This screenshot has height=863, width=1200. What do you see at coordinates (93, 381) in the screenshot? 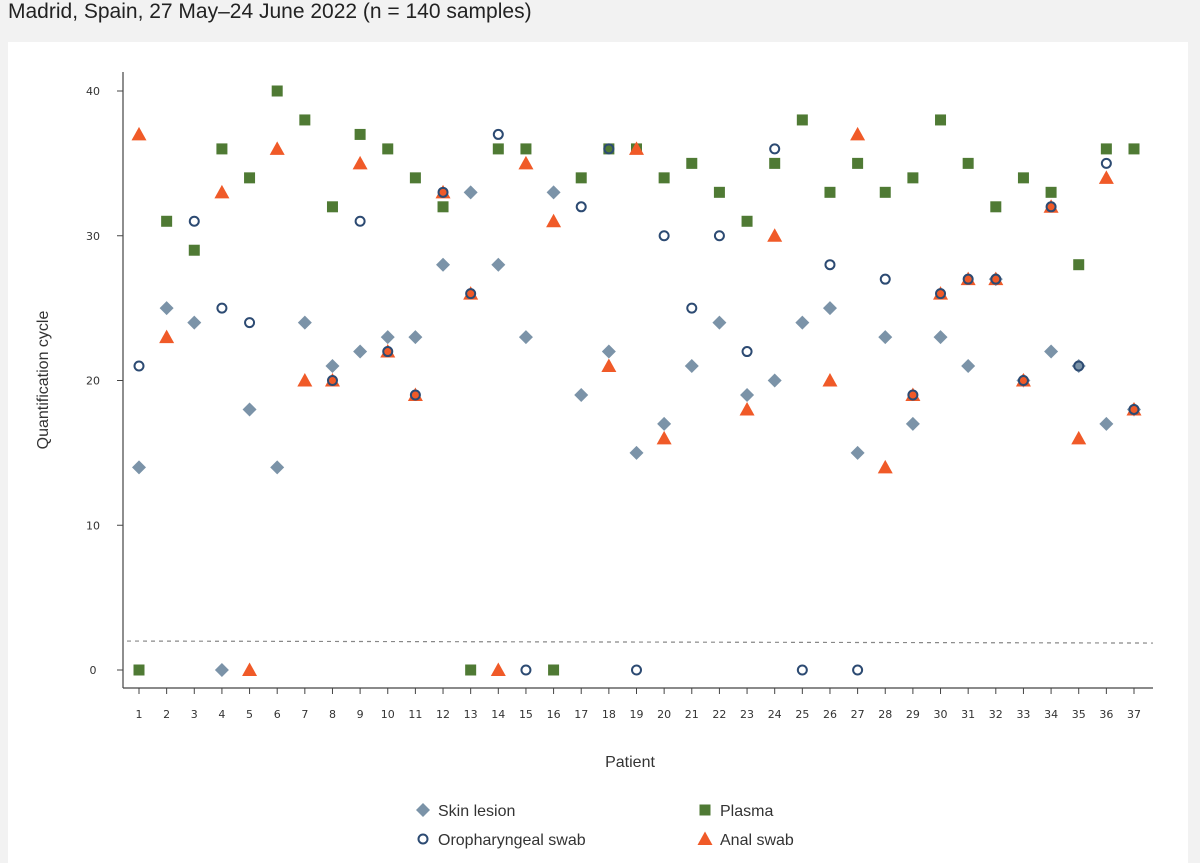
I see `y-tick-label: 20` at bounding box center [93, 381].